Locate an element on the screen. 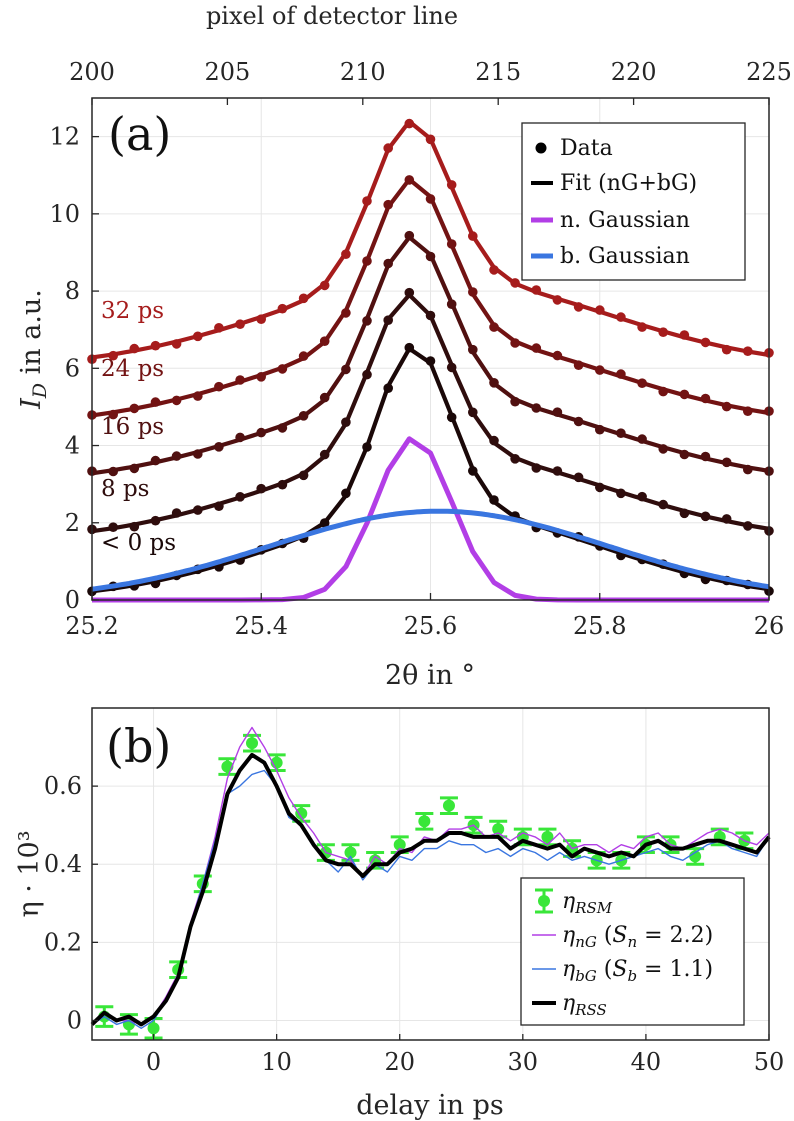 The height and width of the screenshot is (1121, 794). a-y-tick-label: 2 is located at coordinates (72, 523).